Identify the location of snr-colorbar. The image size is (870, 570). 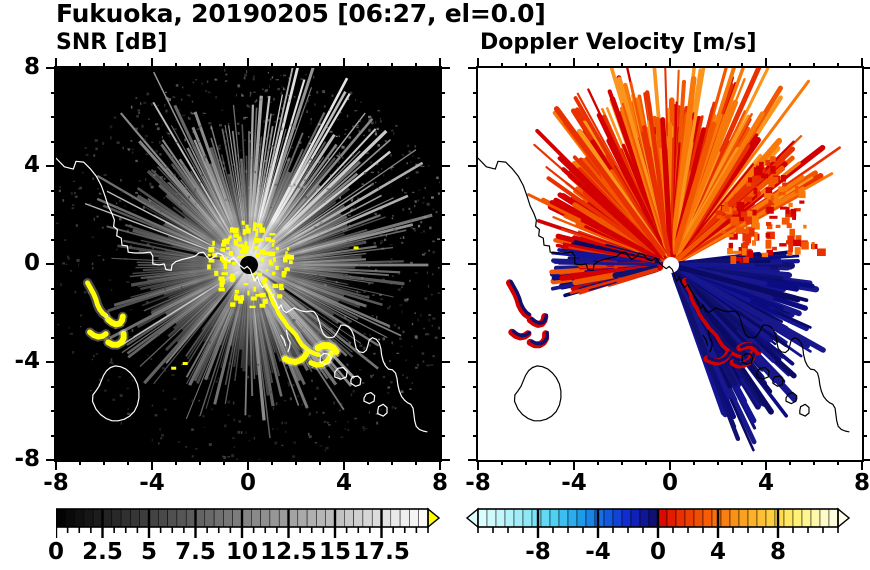
(248, 527).